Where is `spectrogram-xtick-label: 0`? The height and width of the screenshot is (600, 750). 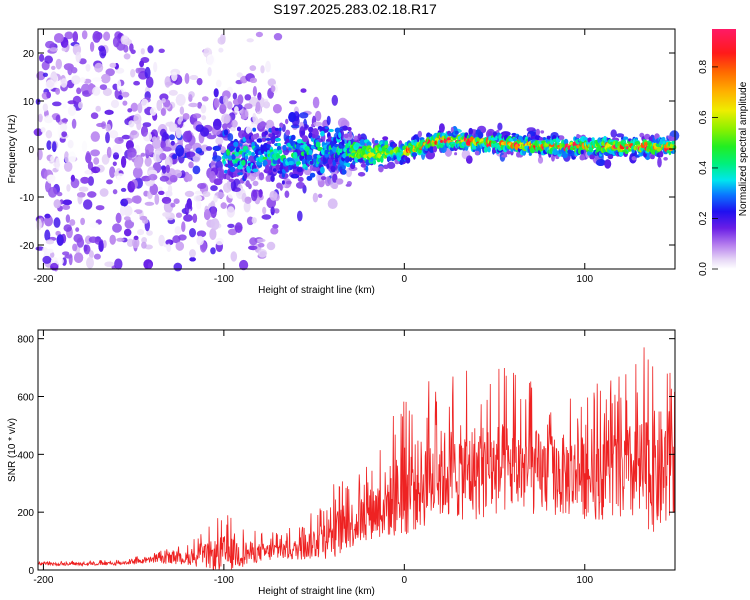
spectrogram-xtick-label: 0 is located at coordinates (405, 279).